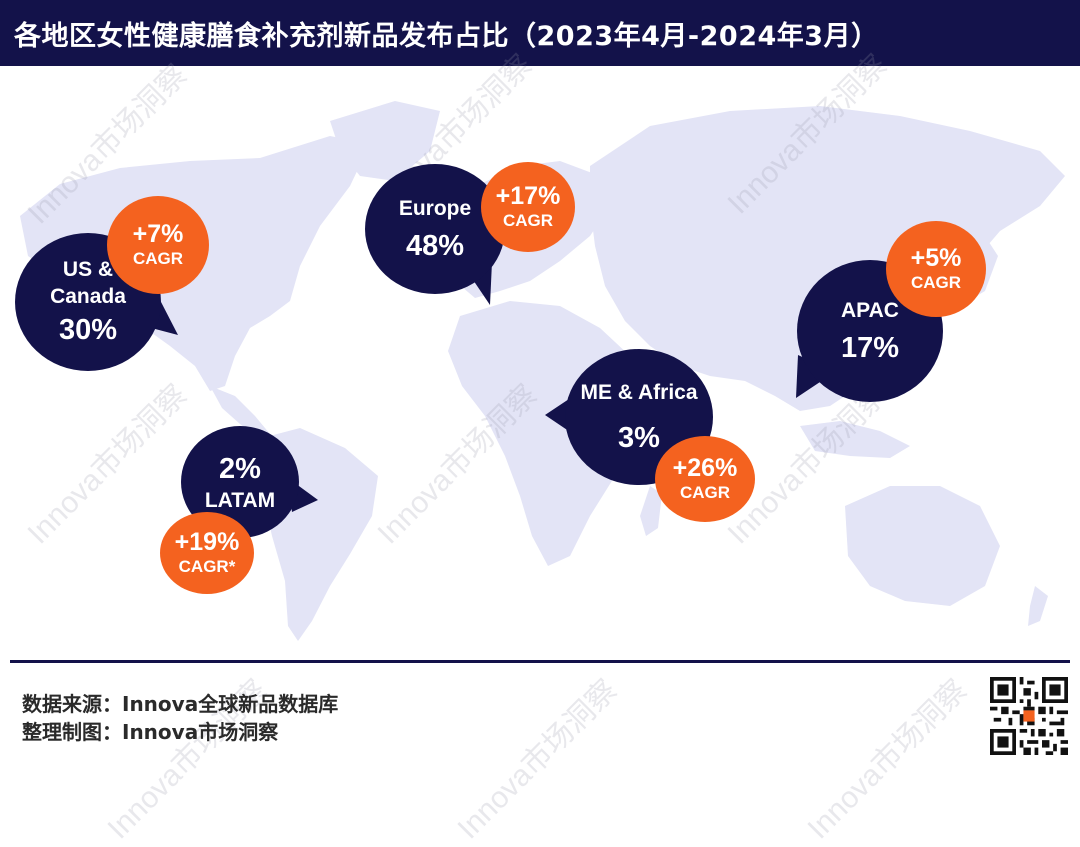 This screenshot has width=1080, height=847. What do you see at coordinates (651, 511) in the screenshot?
I see `map-madagascar` at bounding box center [651, 511].